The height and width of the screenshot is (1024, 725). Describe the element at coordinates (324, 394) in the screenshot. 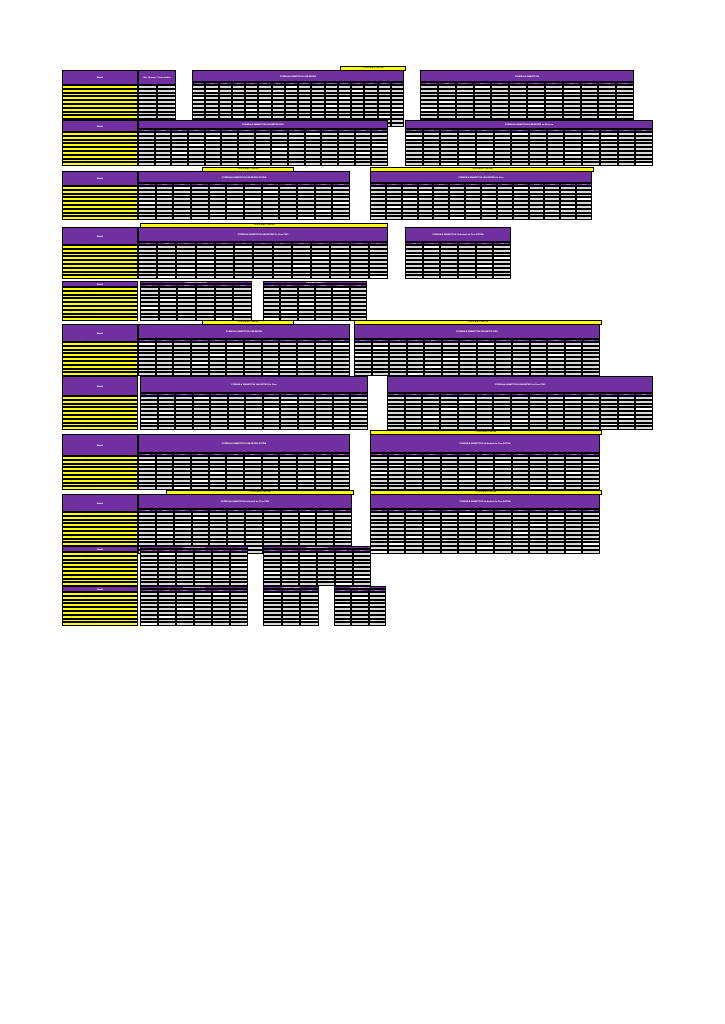

I see `column-header: 129,99` at that location.